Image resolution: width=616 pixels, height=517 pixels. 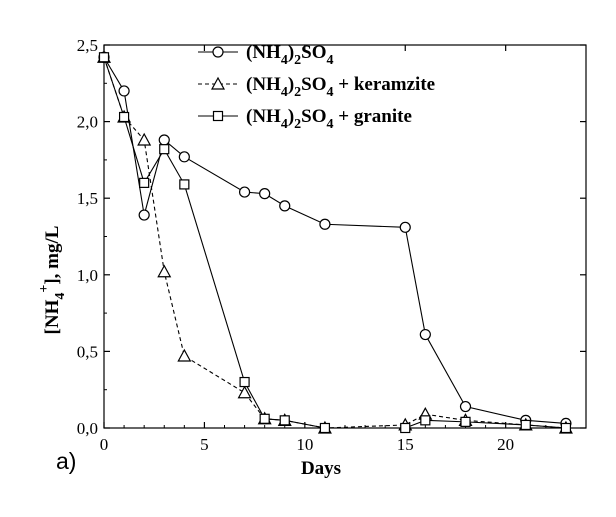 What do you see at coordinates (290, 55) in the screenshot?
I see `legend-label: (NH4)2SO4` at bounding box center [290, 55].